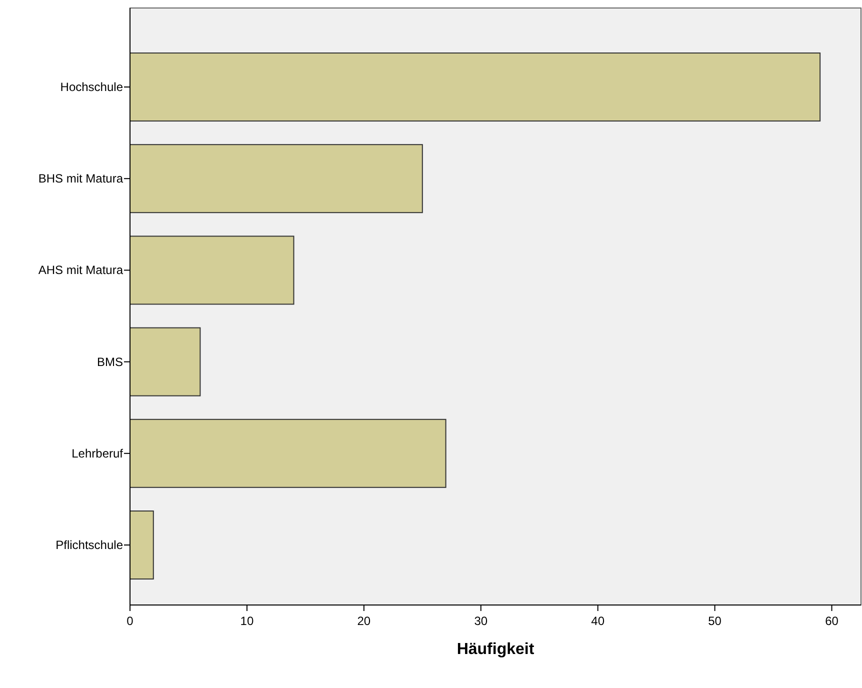  I want to click on y-tick-label: Pflichtschule, so click(90, 545).